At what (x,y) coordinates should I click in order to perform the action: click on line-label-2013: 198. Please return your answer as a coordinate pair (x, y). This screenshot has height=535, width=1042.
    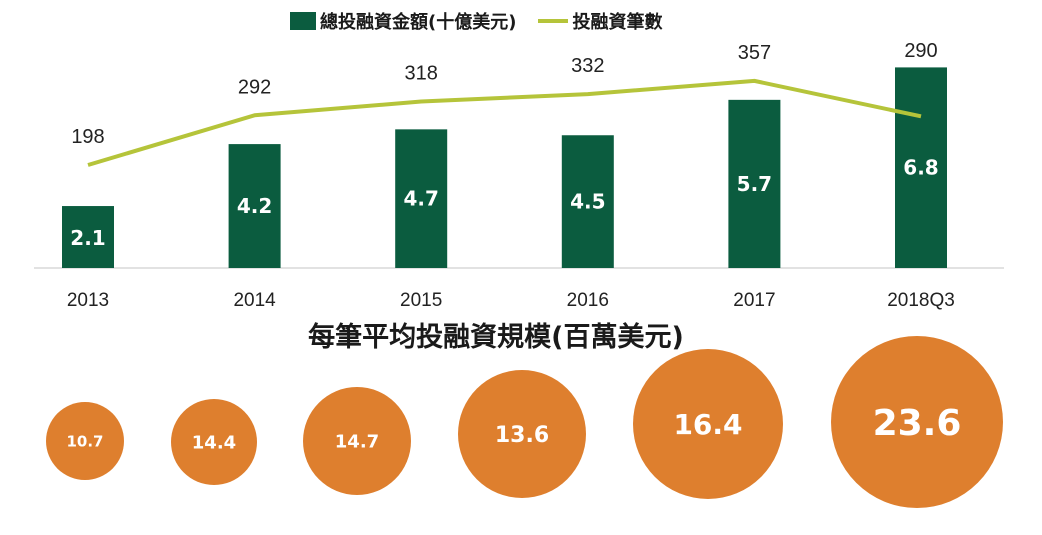
    Looking at the image, I should click on (87, 137).